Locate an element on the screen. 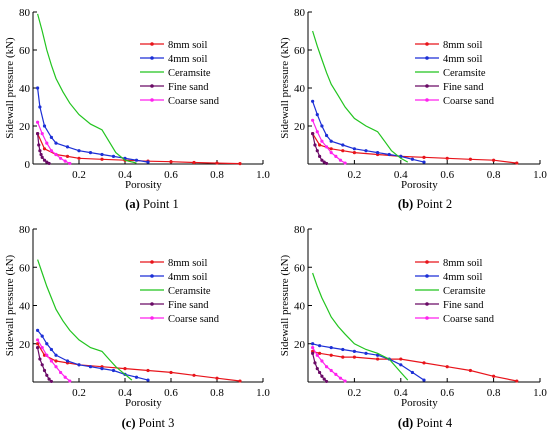 This screenshot has height=433, width=550. x-tick-label: 0.4 is located at coordinates (125, 393).